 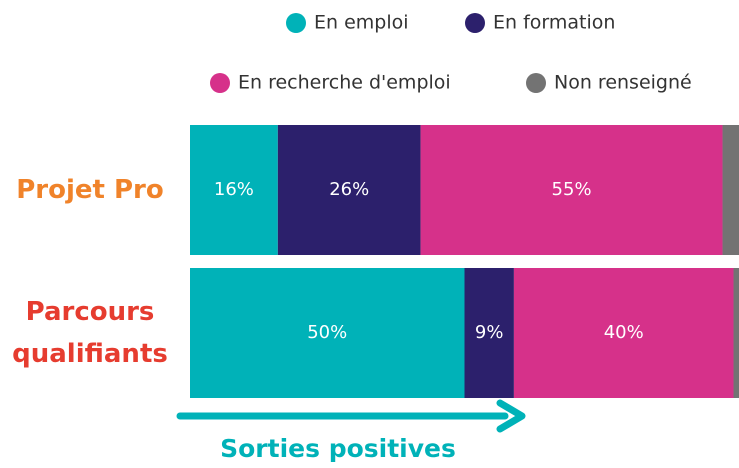 I want to click on legend-label: En formation, so click(x=554, y=23).